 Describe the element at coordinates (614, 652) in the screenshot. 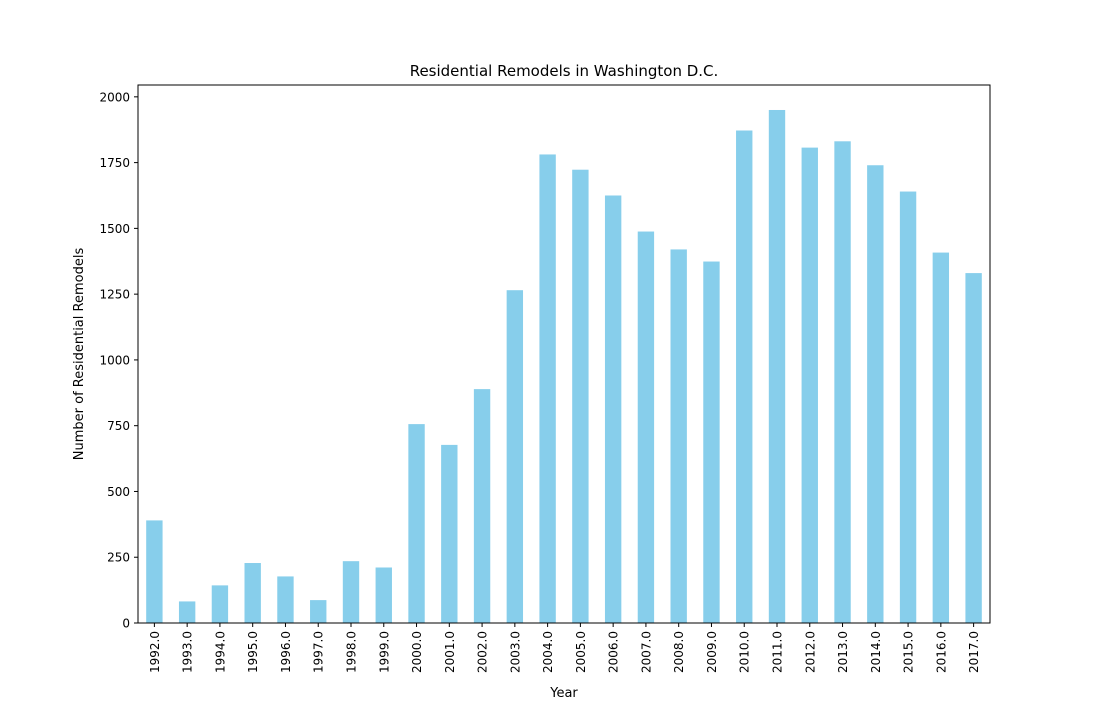

I see `x-tick-label: 2006.0` at that location.